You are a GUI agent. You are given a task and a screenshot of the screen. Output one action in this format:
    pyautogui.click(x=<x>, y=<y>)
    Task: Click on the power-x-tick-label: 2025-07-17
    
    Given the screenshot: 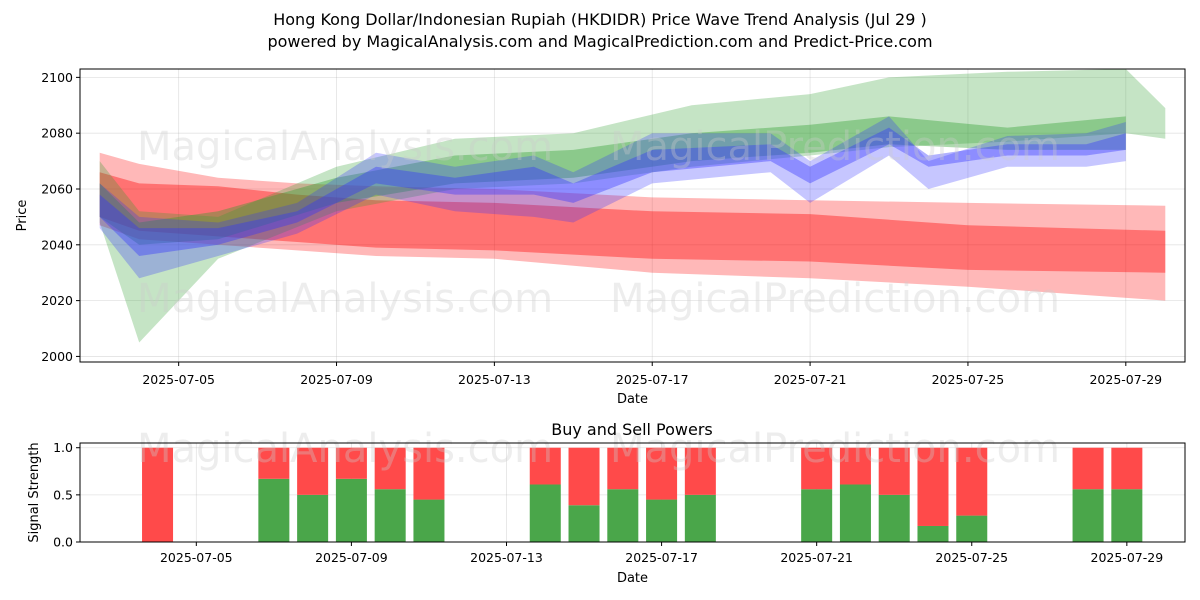 What is the action you would take?
    pyautogui.click(x=661, y=557)
    